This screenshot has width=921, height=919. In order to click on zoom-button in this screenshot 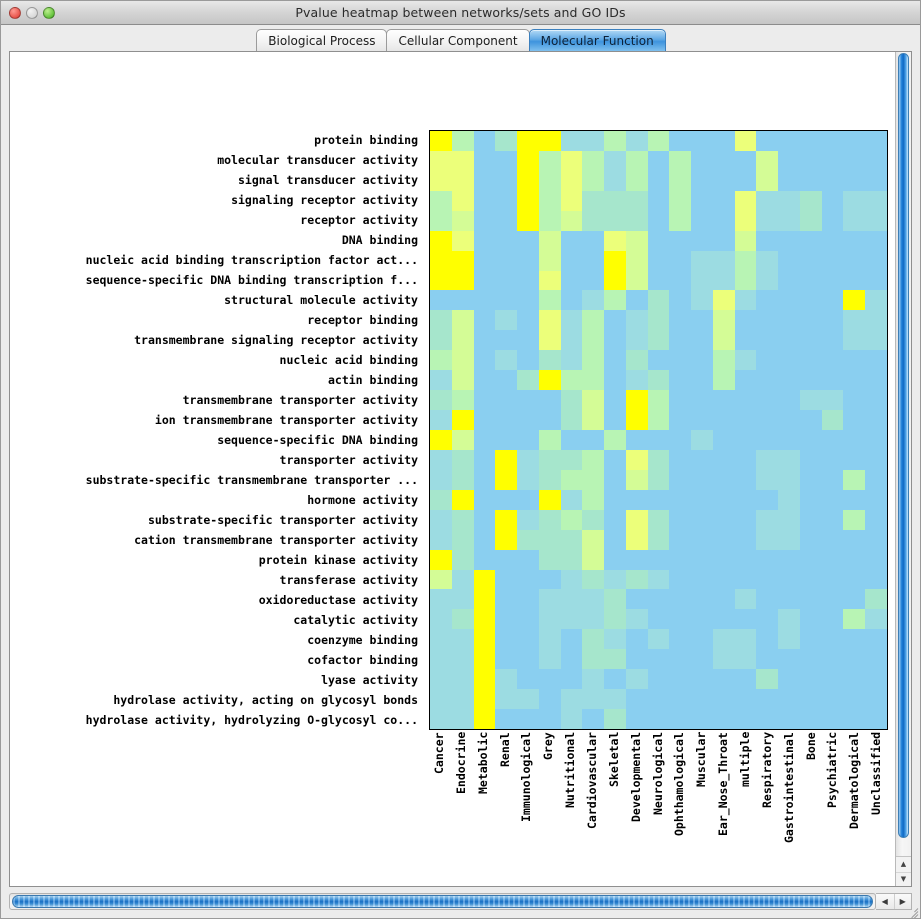, I will do `click(49, 12)`.